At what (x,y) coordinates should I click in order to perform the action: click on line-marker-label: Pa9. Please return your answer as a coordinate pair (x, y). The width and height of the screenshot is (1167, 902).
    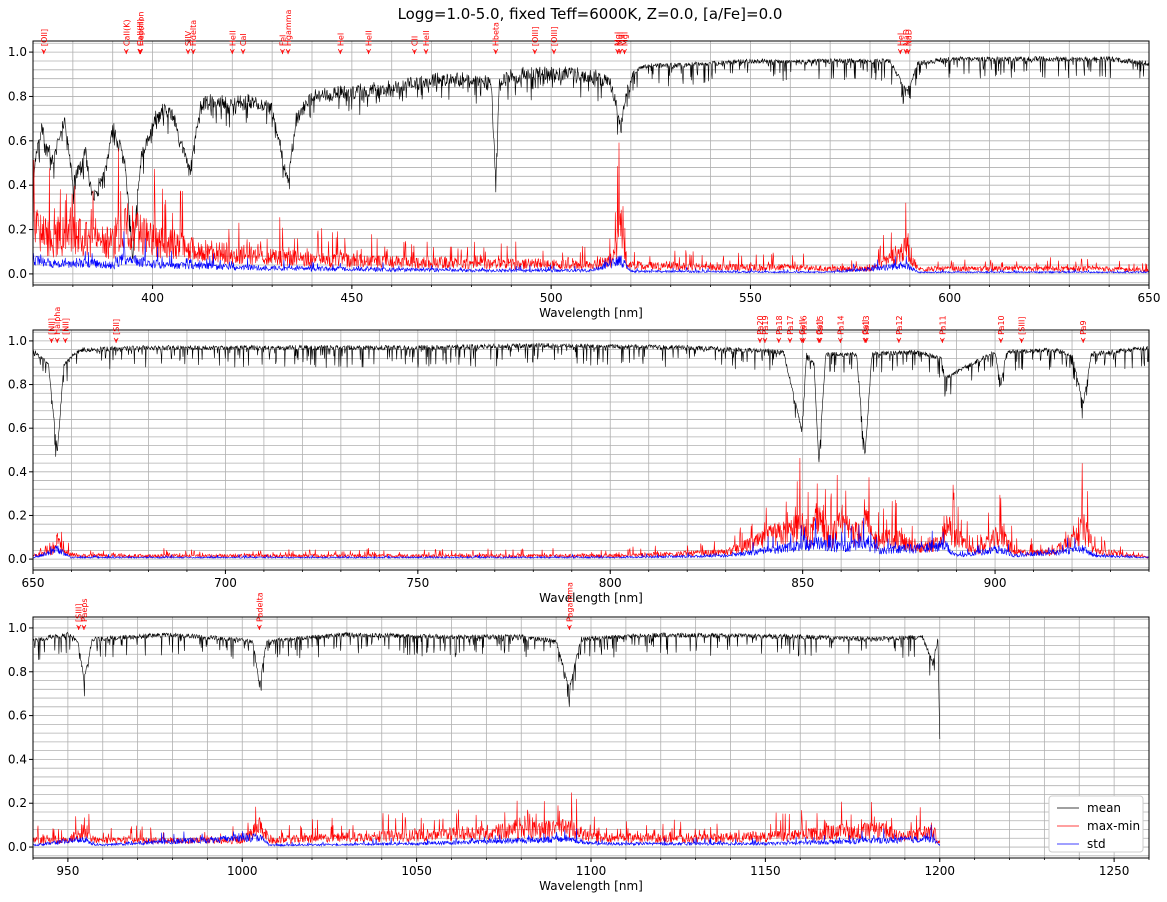
    Looking at the image, I should click on (1083, 327).